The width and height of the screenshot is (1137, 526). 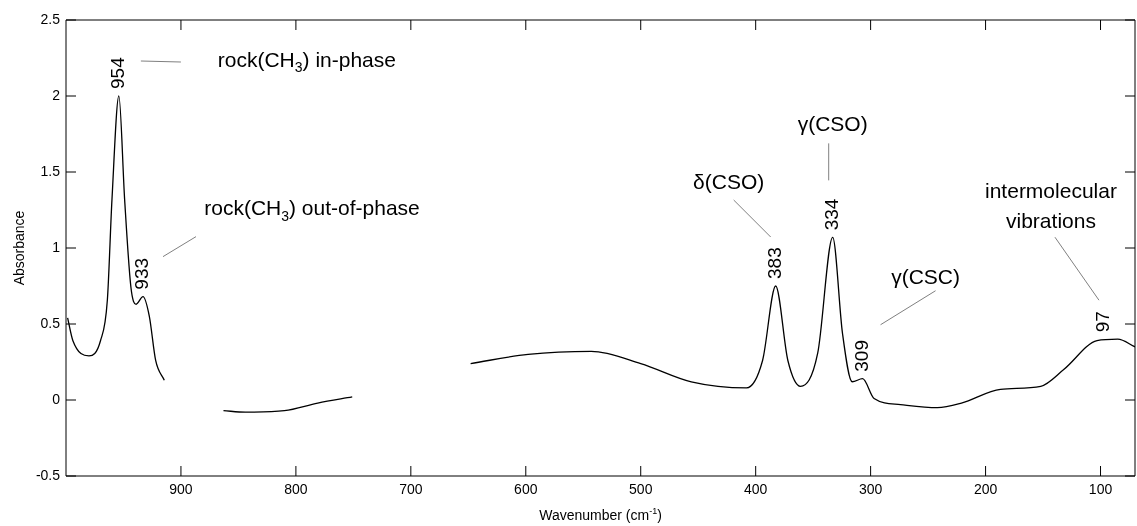 I want to click on x-tick-label: 800, so click(x=296, y=489).